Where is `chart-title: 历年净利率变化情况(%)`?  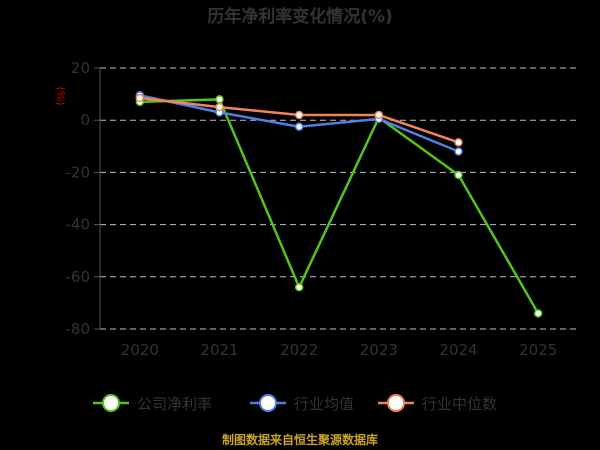
chart-title: 历年净利率变化情况(%) is located at coordinates (300, 16).